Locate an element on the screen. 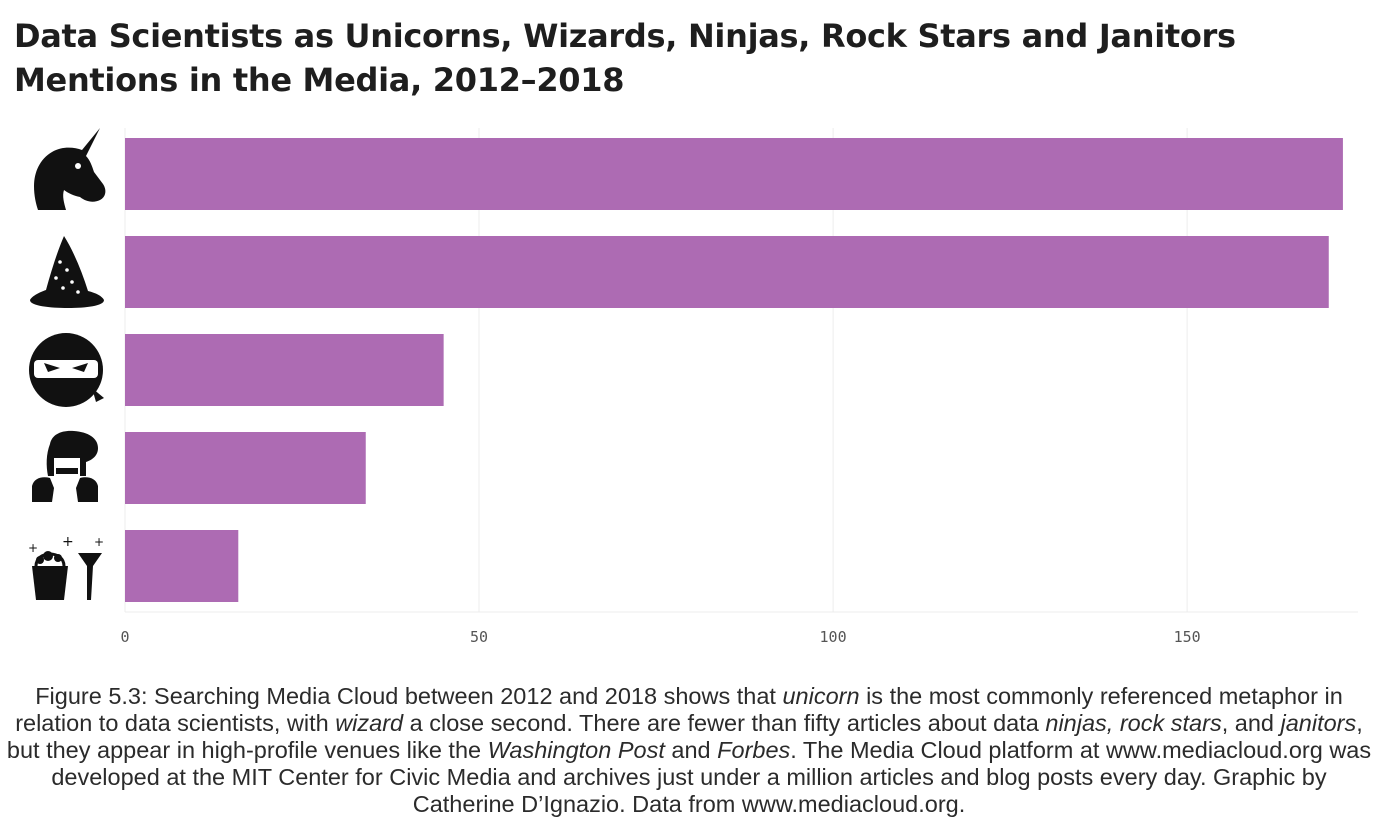 This screenshot has height=836, width=1378. caption-emphasis: Washington Post is located at coordinates (576, 750).